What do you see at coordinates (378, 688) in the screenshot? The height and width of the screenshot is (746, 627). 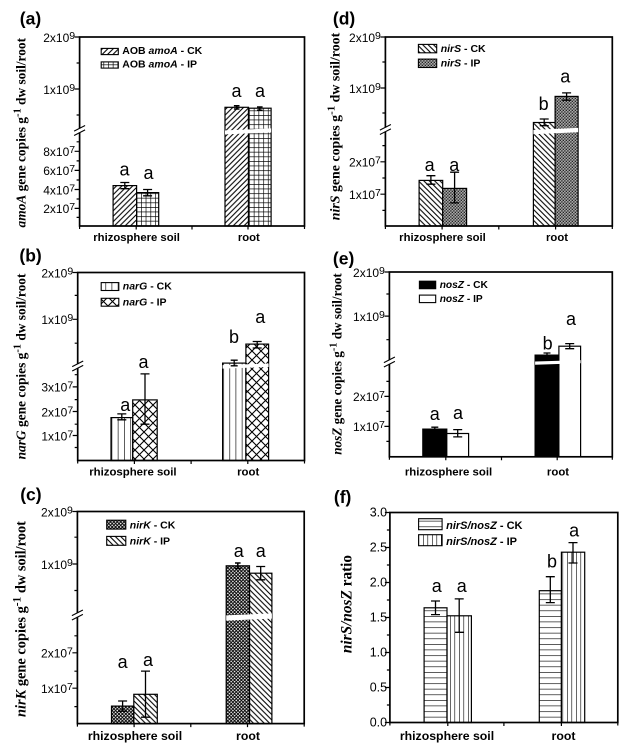 I see `svg-text: 0.5` at bounding box center [378, 688].